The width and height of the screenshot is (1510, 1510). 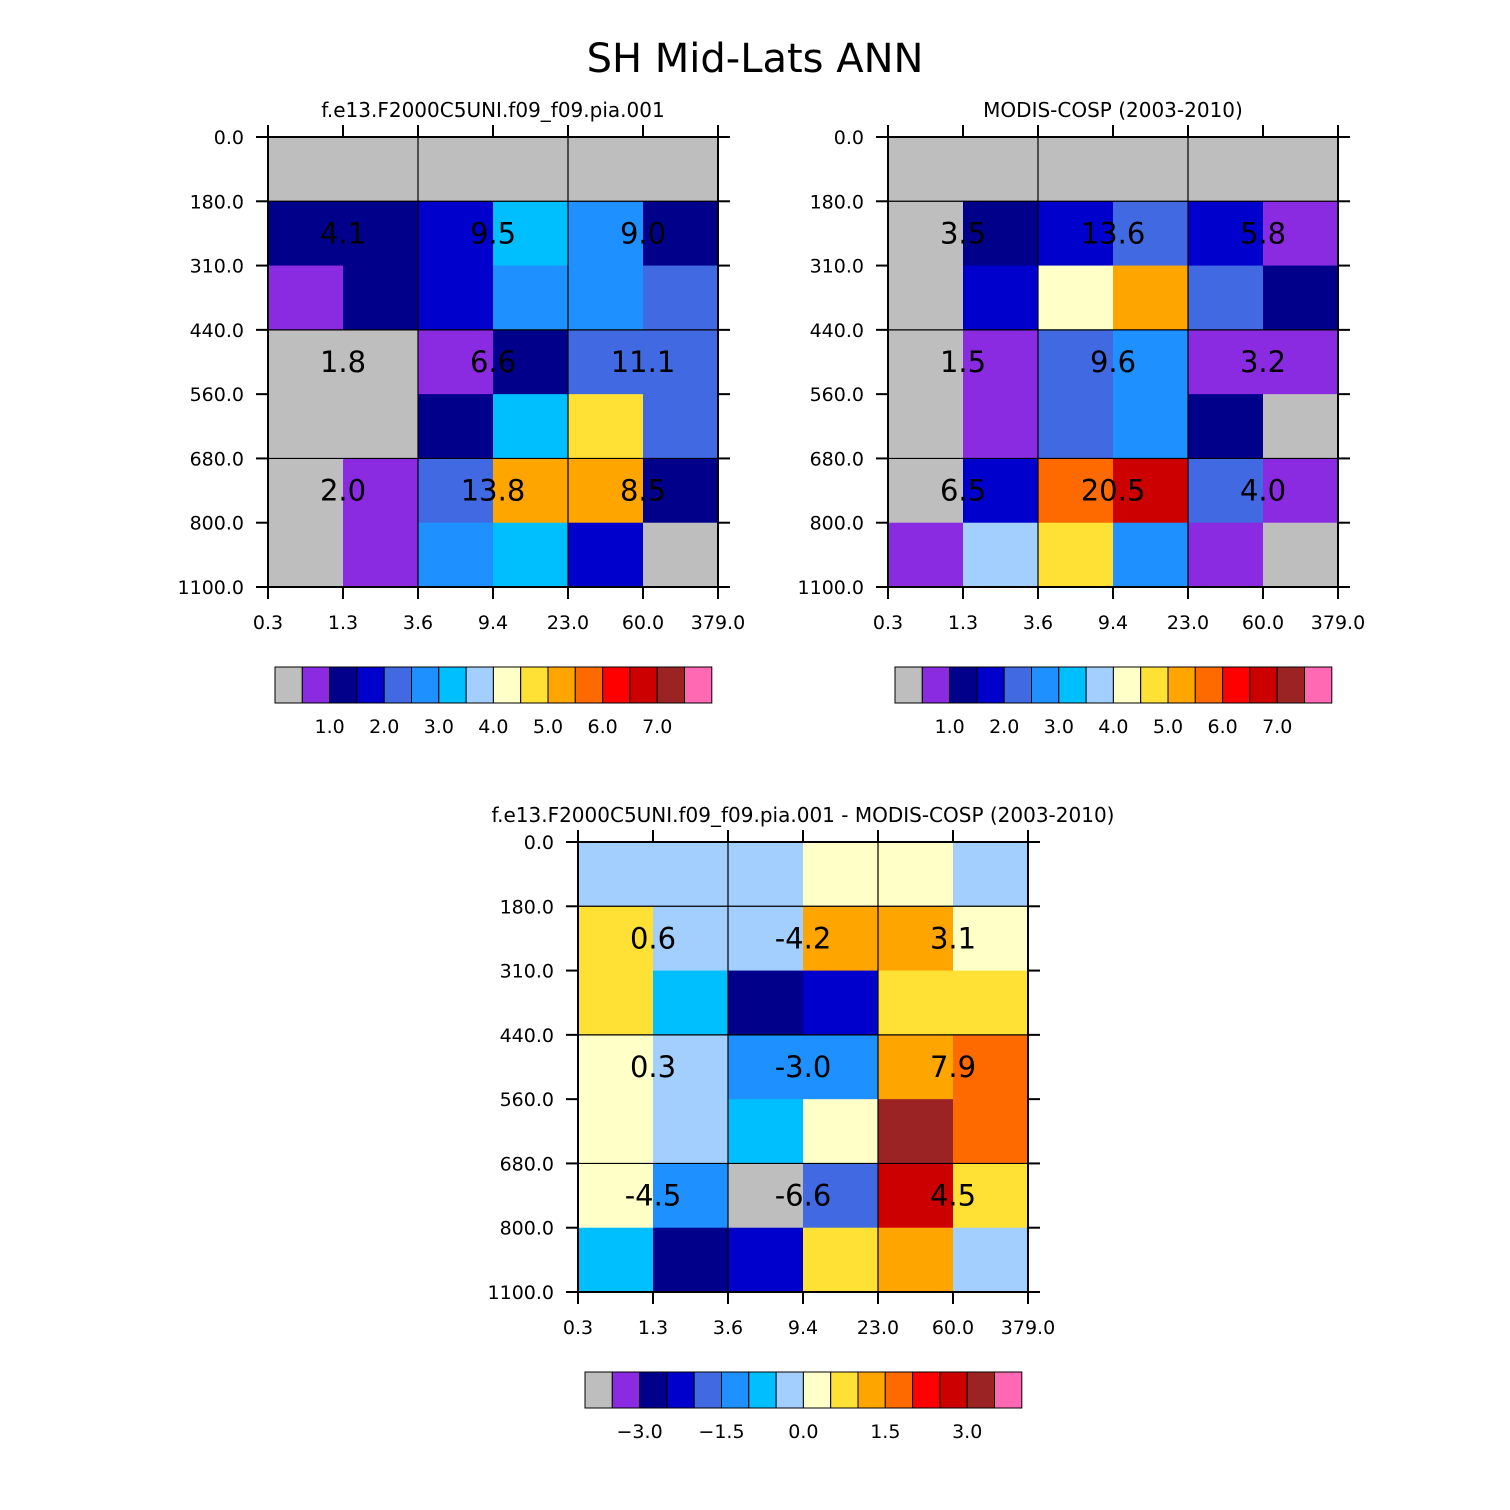 I want to click on colorbar-label: 3.0, so click(x=967, y=1432).